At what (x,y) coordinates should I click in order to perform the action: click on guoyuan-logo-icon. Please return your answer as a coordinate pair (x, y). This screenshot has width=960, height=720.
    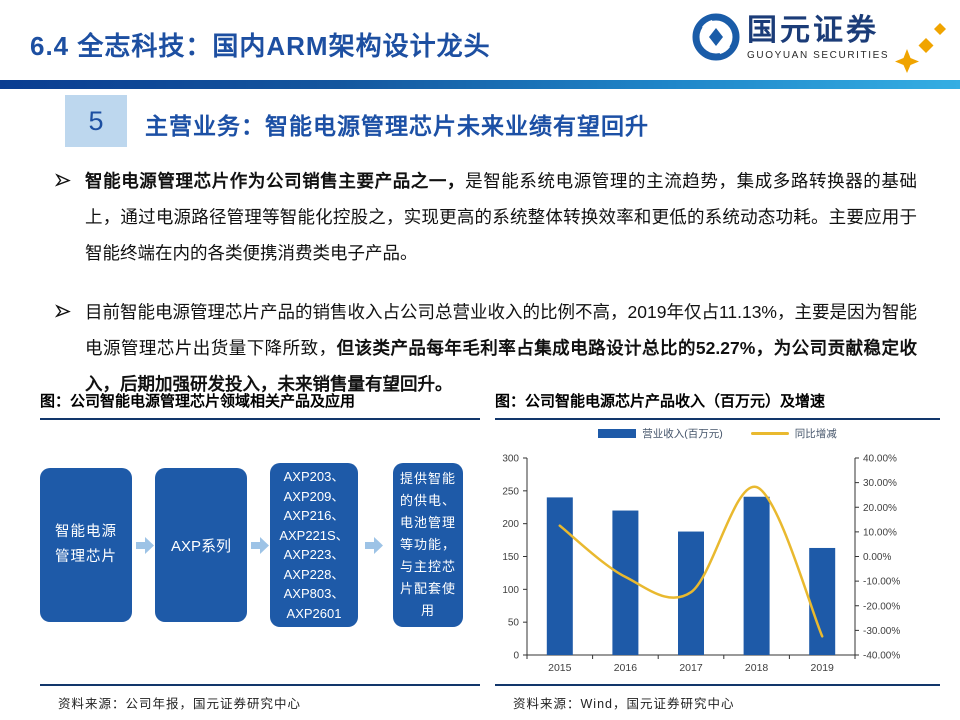
    Looking at the image, I should click on (716, 37).